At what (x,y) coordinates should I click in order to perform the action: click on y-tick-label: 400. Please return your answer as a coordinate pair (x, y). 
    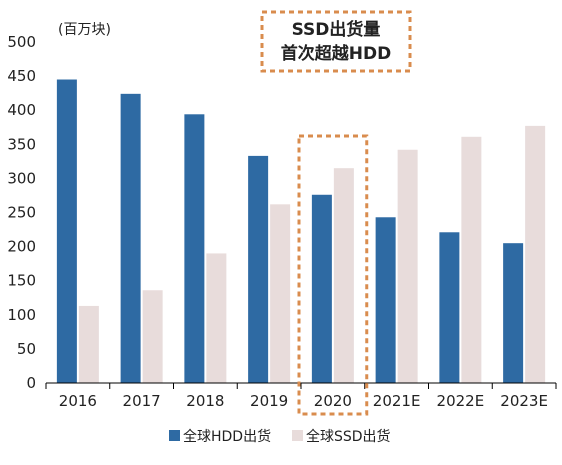
    Looking at the image, I should click on (21, 110).